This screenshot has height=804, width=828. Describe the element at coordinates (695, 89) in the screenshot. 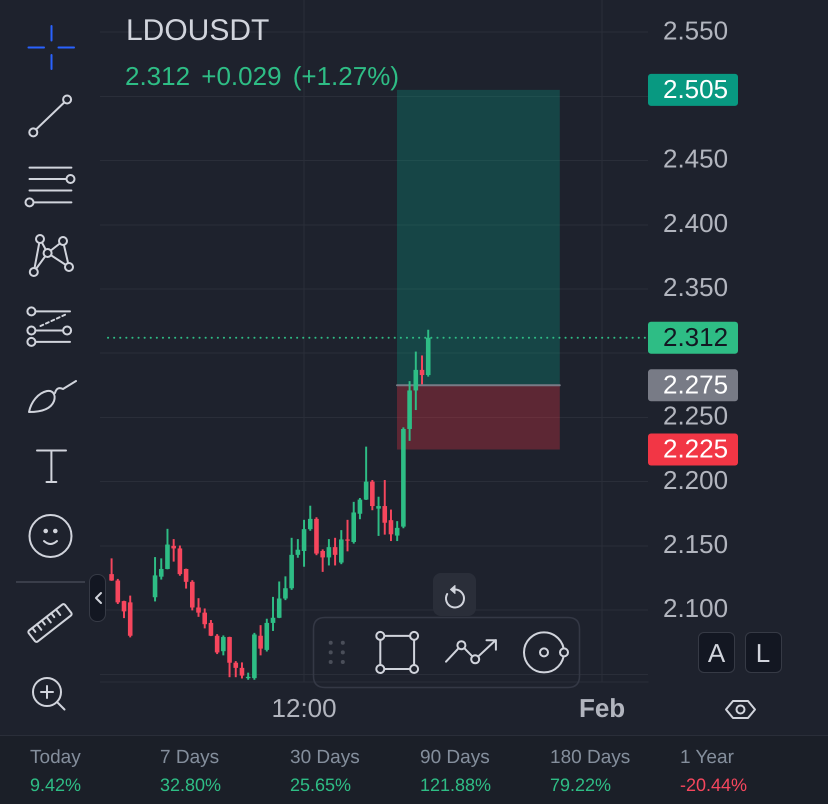

I see `text: 2.505` at that location.